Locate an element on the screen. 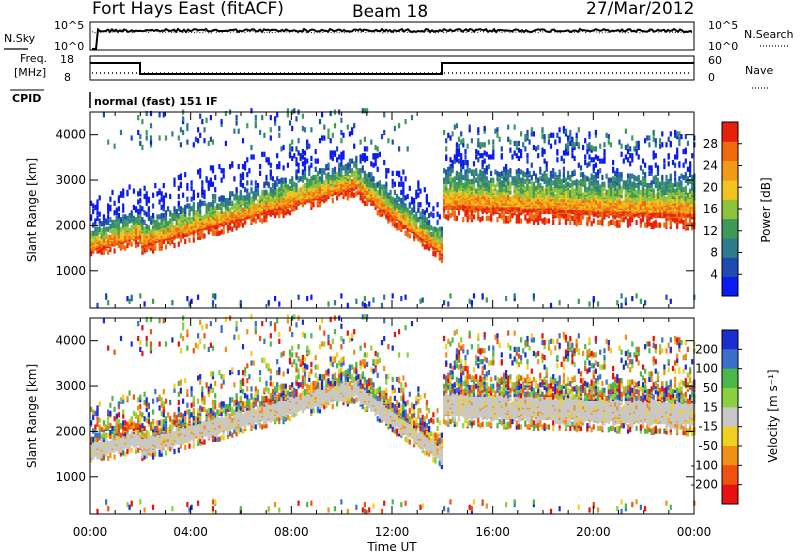 Image resolution: width=800 pixels, height=554 pixels. freq-tick-high: 18 is located at coordinates (67, 59).